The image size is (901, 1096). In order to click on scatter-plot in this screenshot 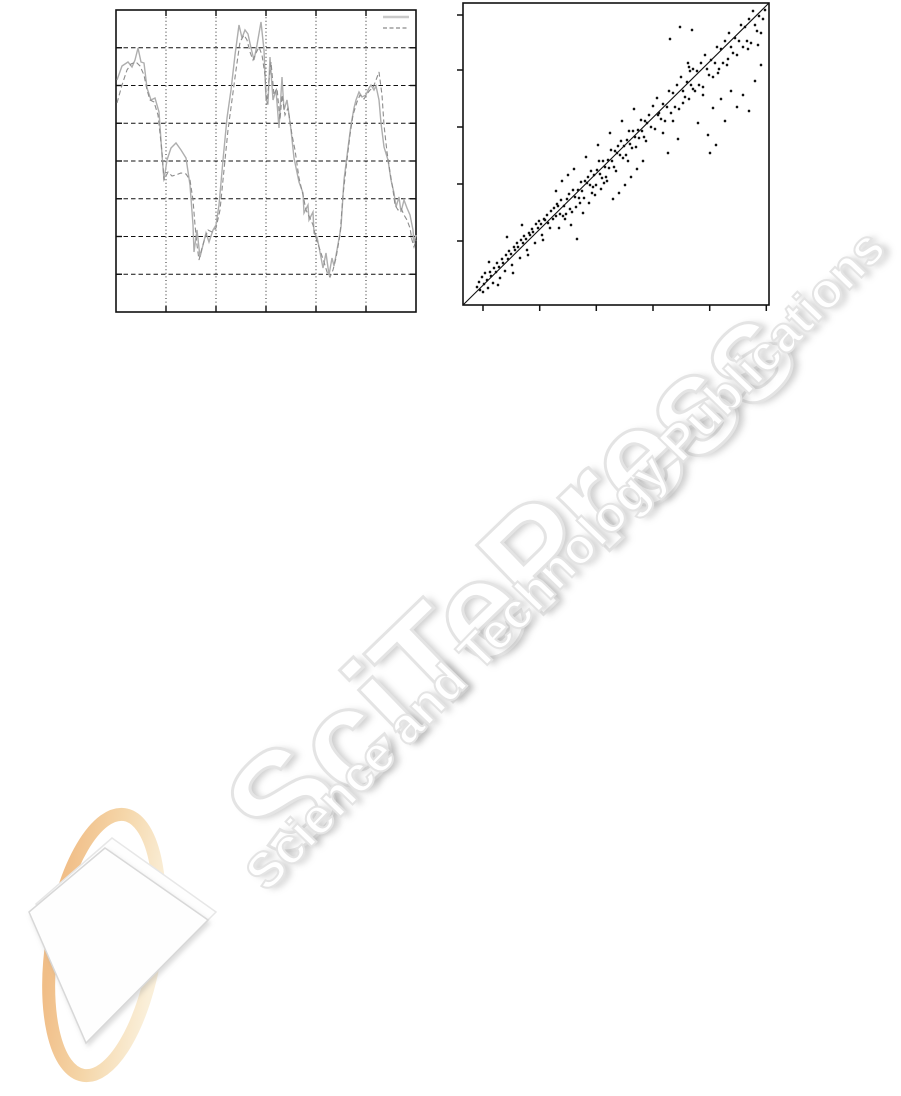, I will do `click(613, 156)`.